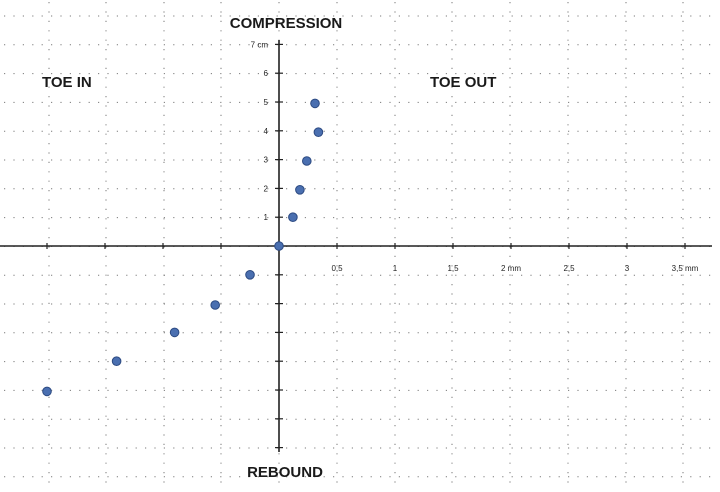  Describe the element at coordinates (67, 82) in the screenshot. I see `toe-in-label: TOE IN` at that location.